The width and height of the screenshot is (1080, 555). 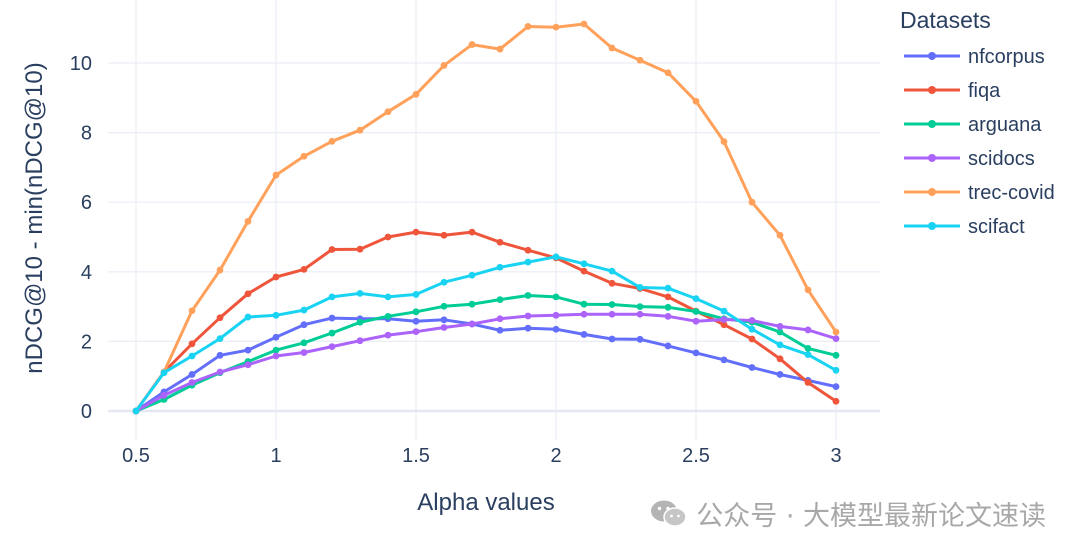 I want to click on y-tick-label: 0, so click(x=86, y=412).